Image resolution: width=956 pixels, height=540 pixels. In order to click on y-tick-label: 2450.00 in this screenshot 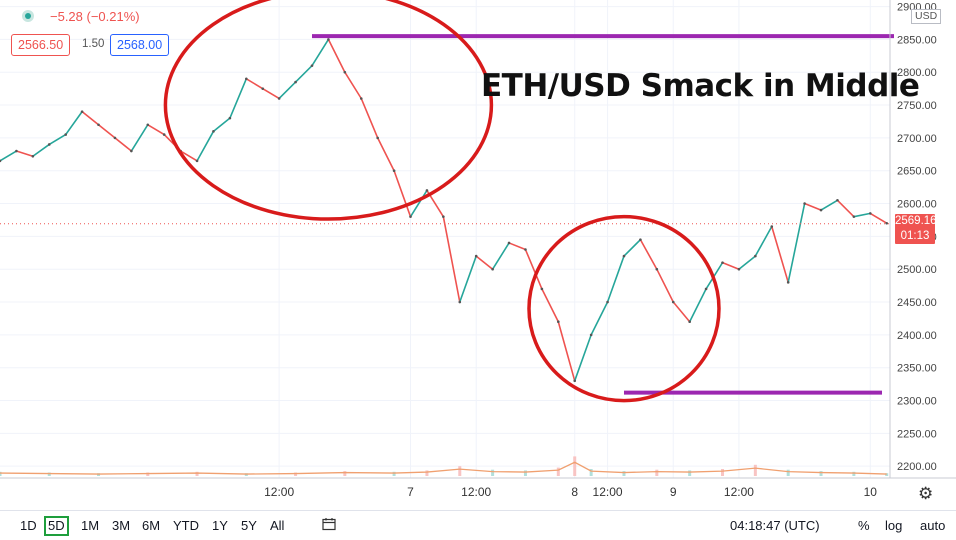, I will do `click(917, 303)`.